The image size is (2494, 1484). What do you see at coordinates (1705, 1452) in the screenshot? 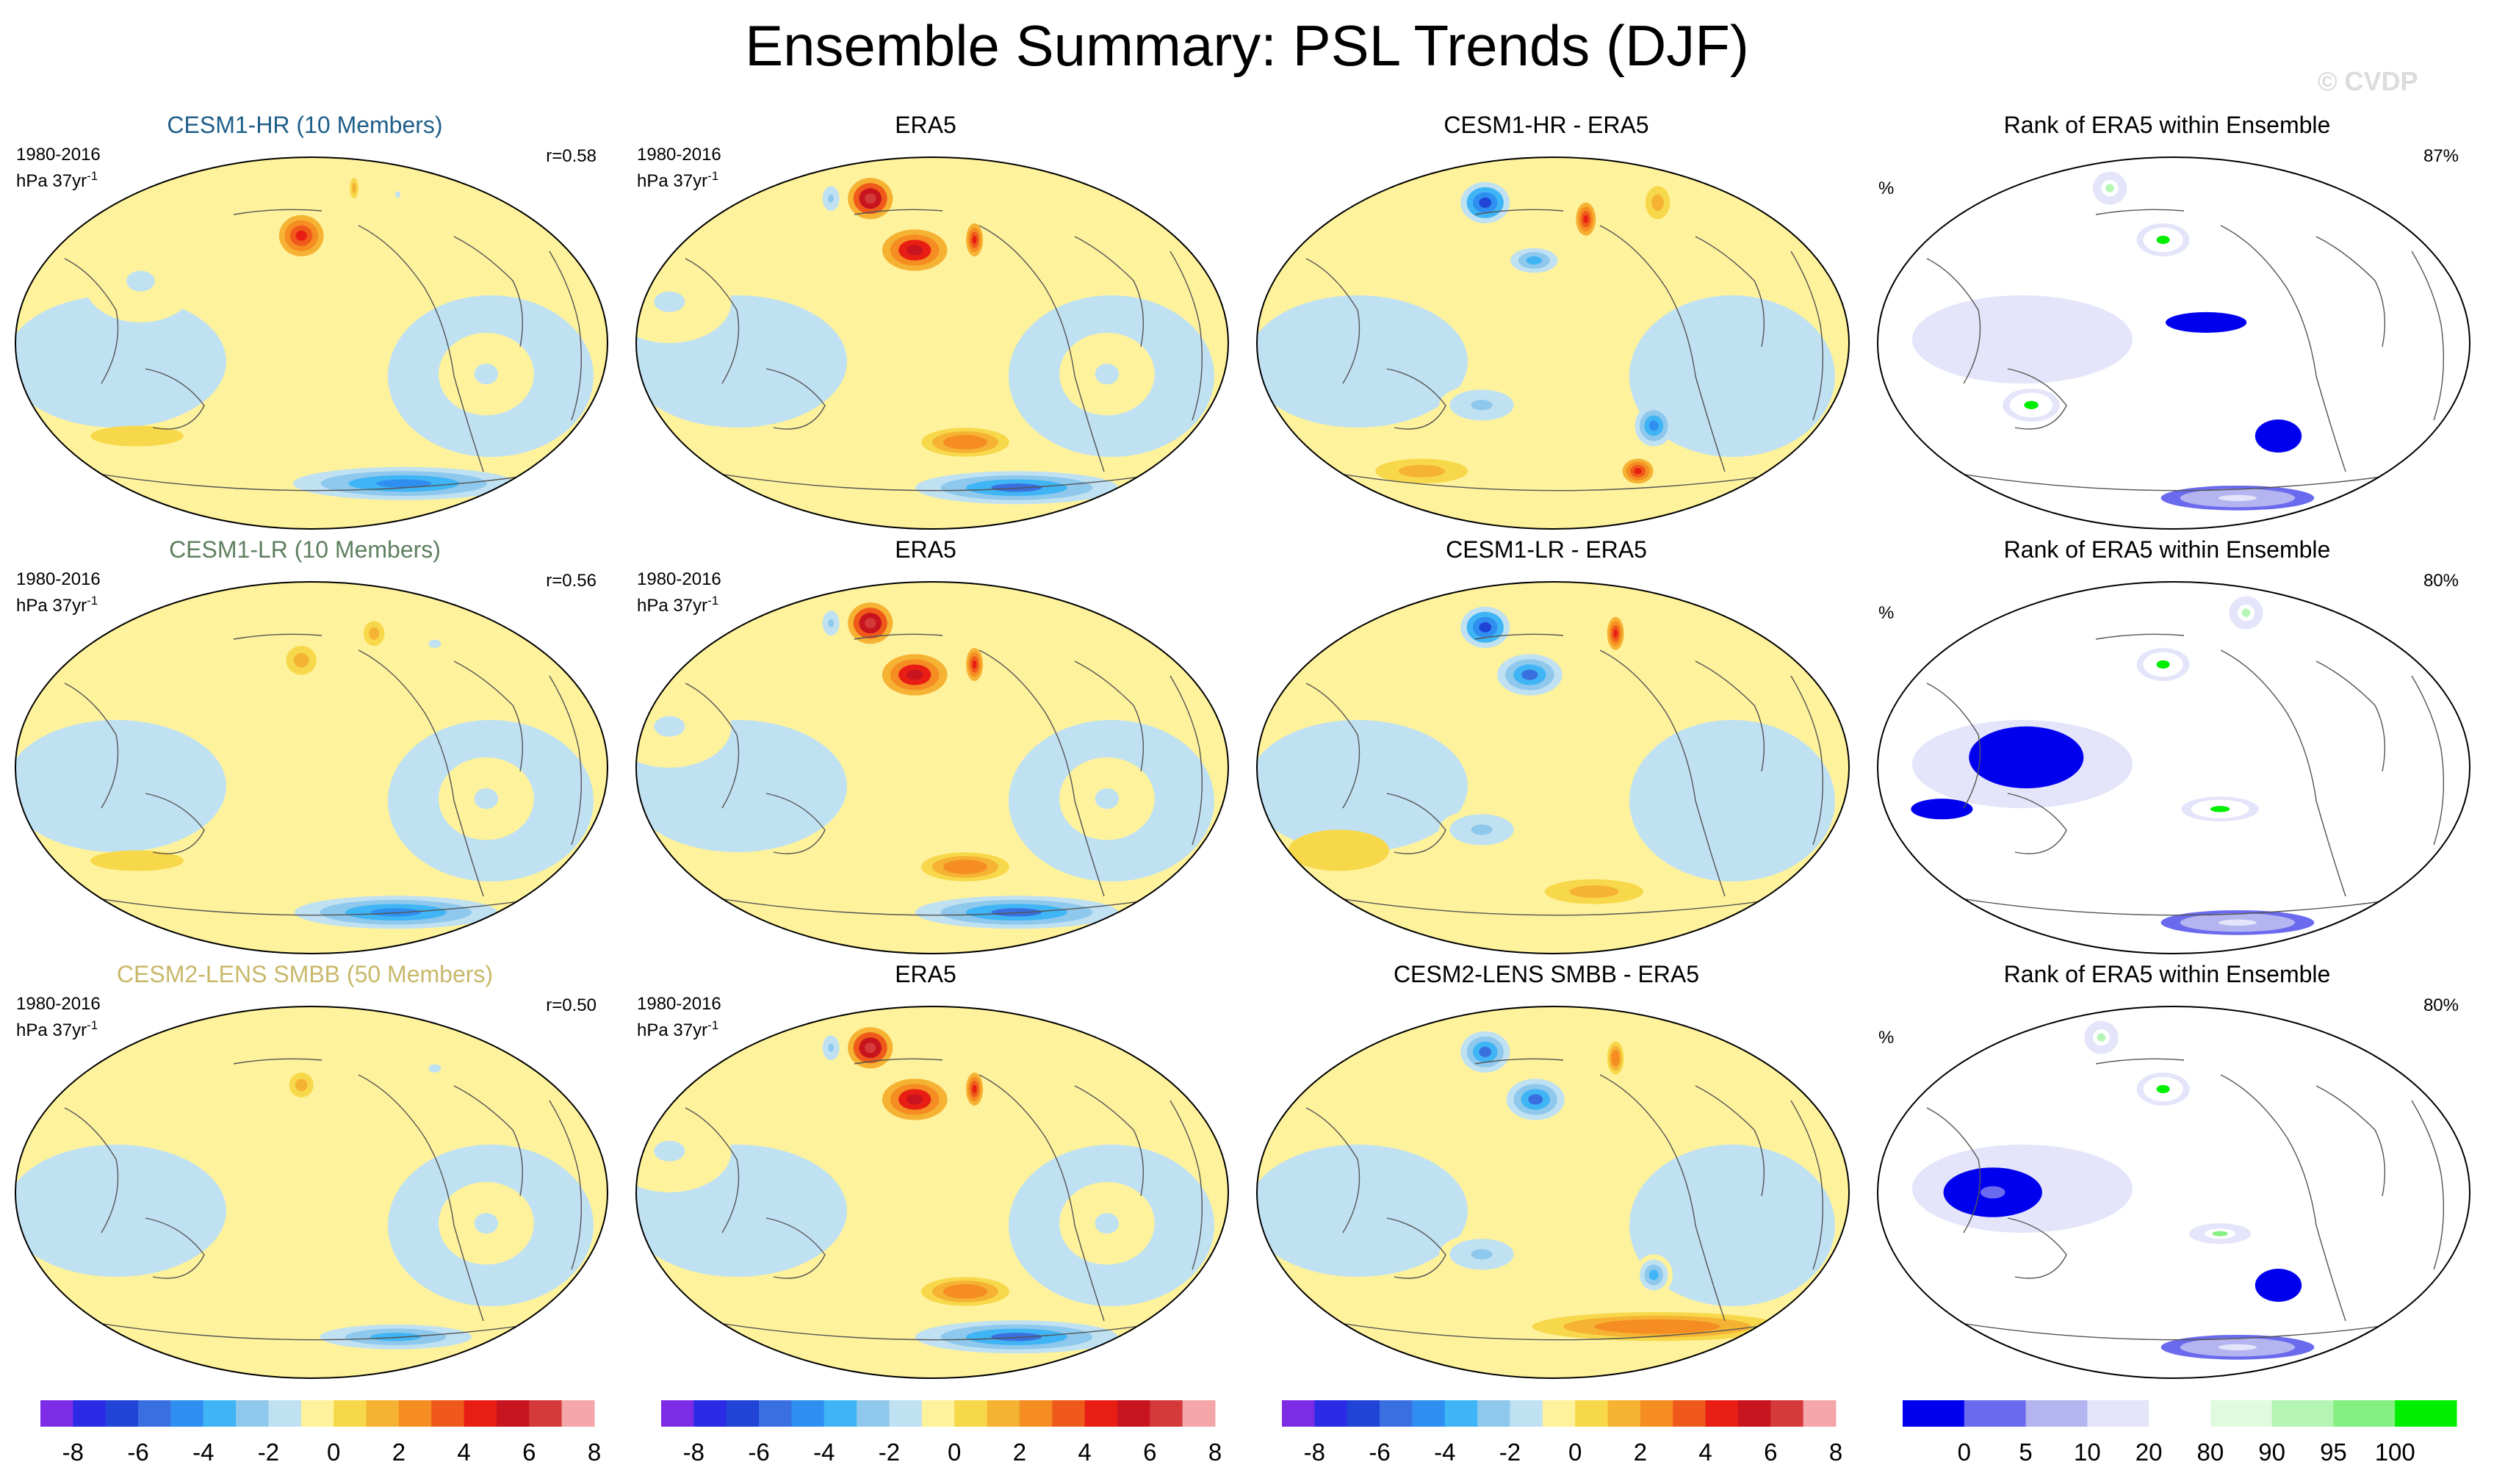
I see `colorbar-tick-label: 4` at bounding box center [1705, 1452].